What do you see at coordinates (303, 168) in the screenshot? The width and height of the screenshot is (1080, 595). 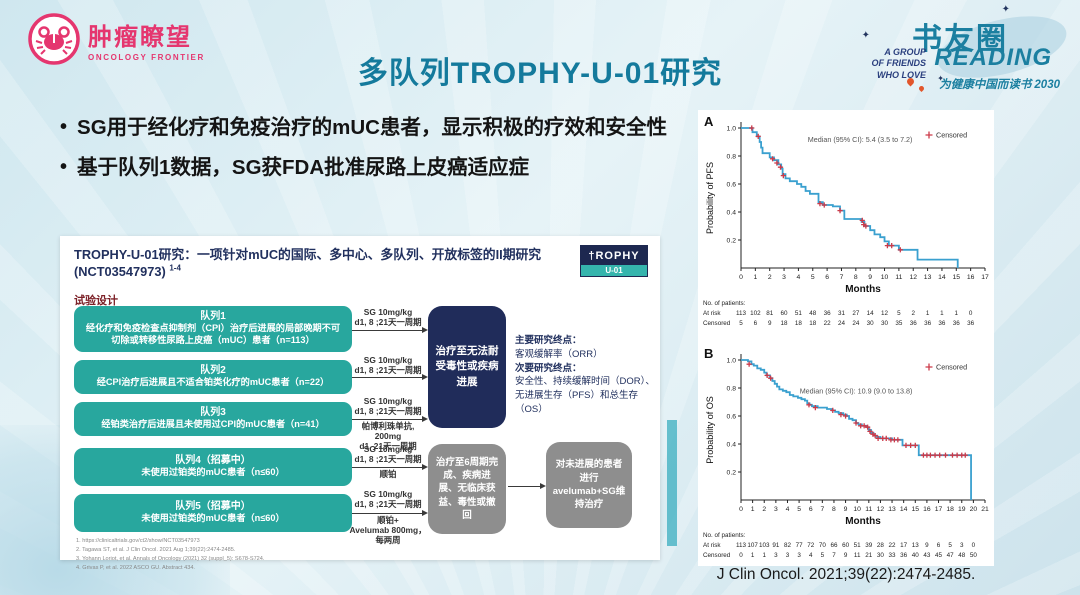 I see `bullet-text: 基于队列1数据，SG获FDA批准尿路上皮癌适应症` at bounding box center [303, 168].